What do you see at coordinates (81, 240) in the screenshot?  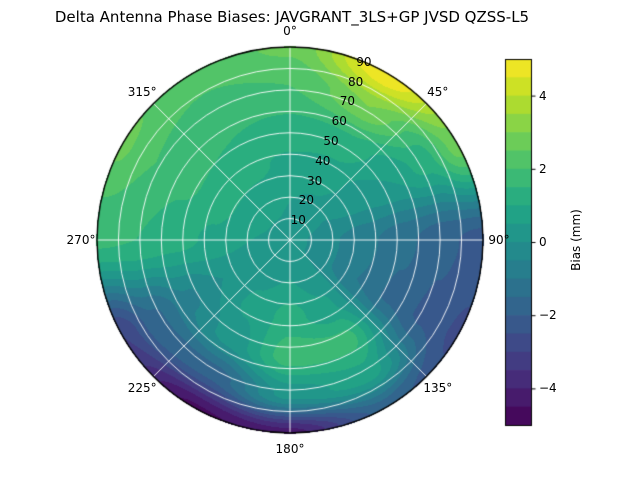 I see `azimuth-tick-label: 270°` at bounding box center [81, 240].